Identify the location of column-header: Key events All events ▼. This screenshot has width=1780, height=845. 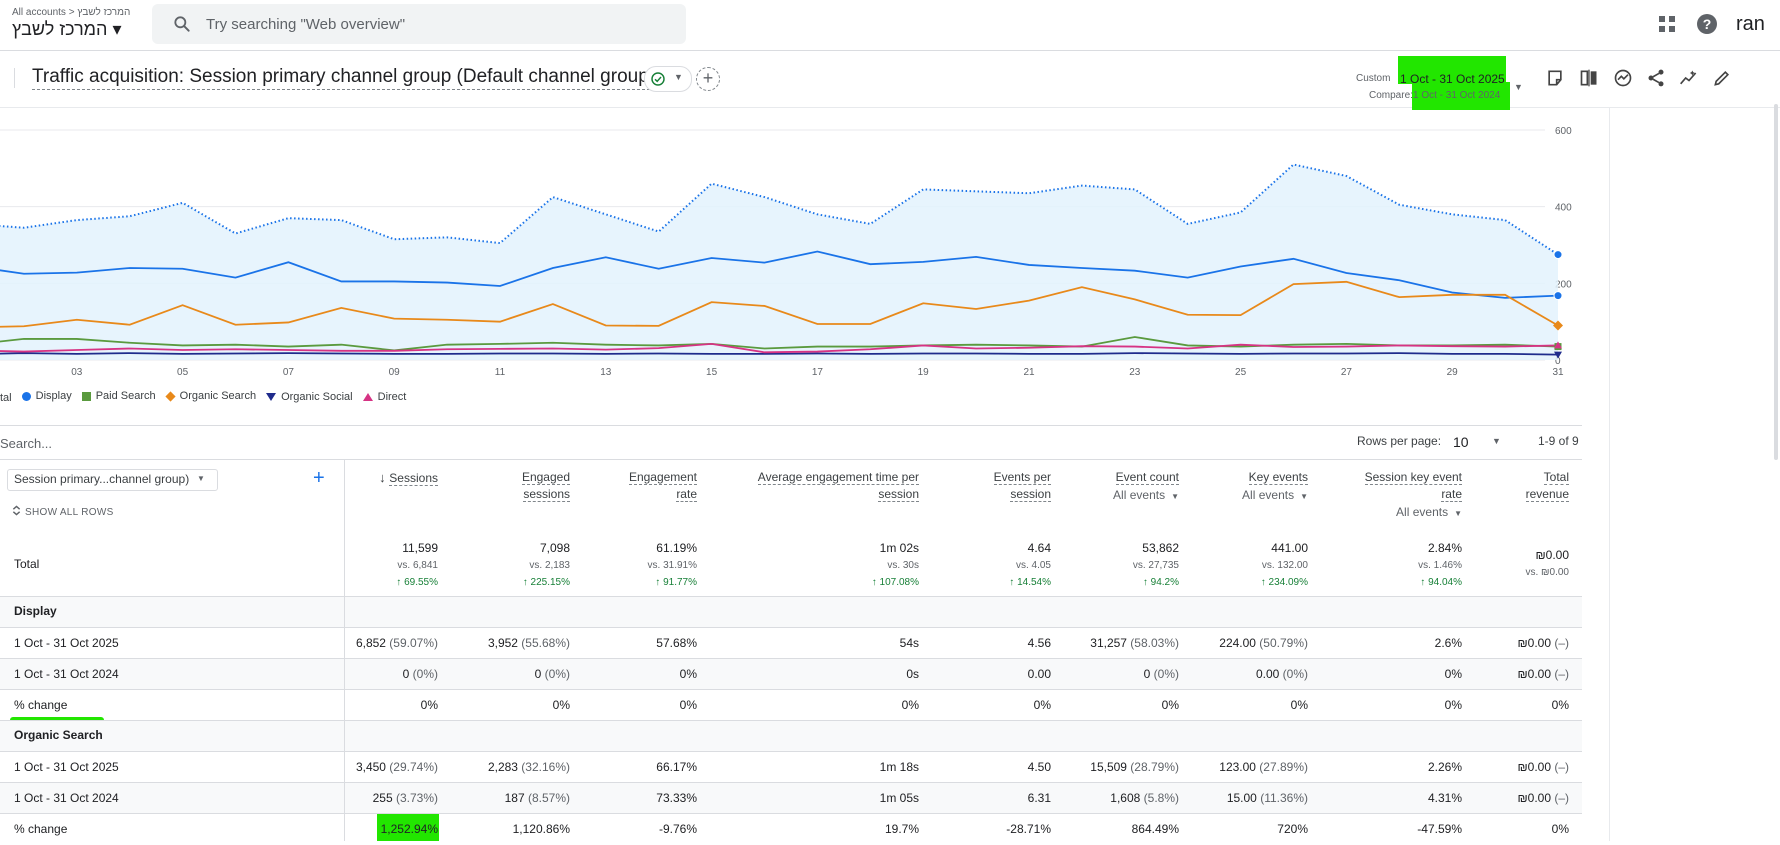
(1275, 487).